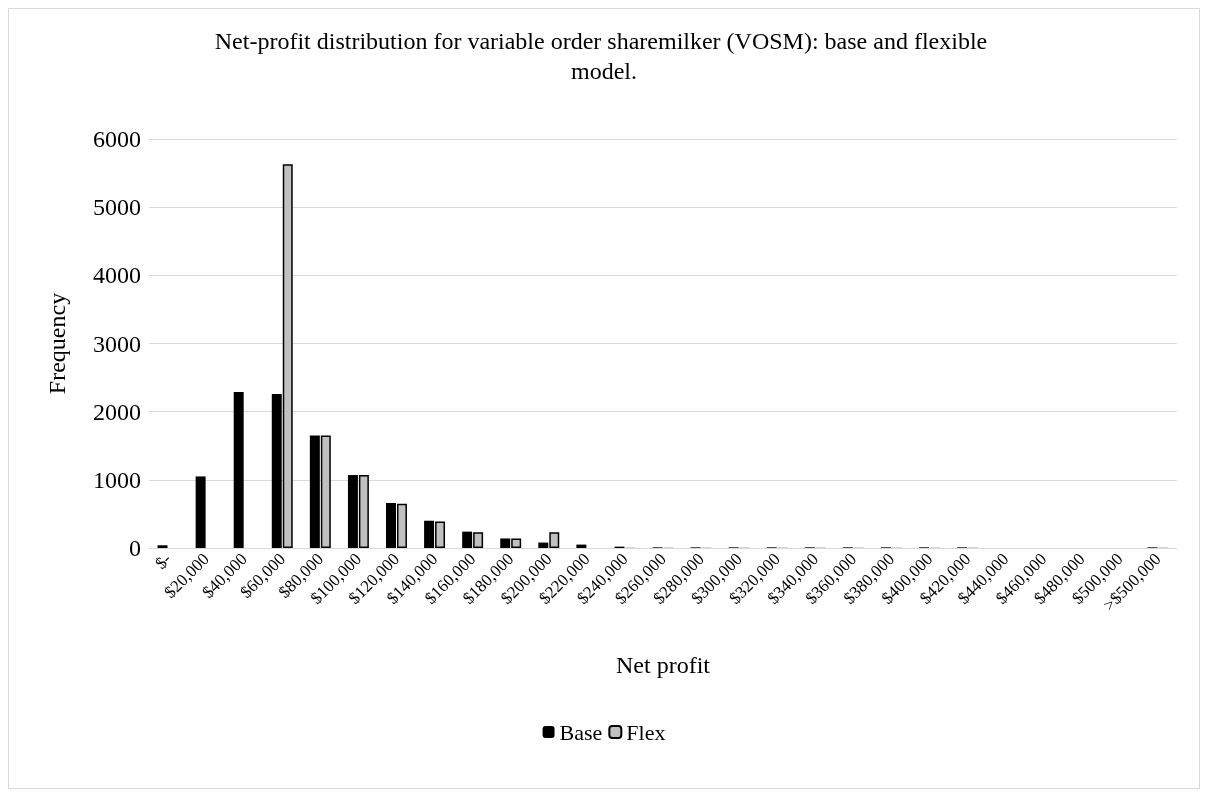 This screenshot has width=1208, height=797. Describe the element at coordinates (117, 411) in the screenshot. I see `y-tick-label: 2000` at that location.